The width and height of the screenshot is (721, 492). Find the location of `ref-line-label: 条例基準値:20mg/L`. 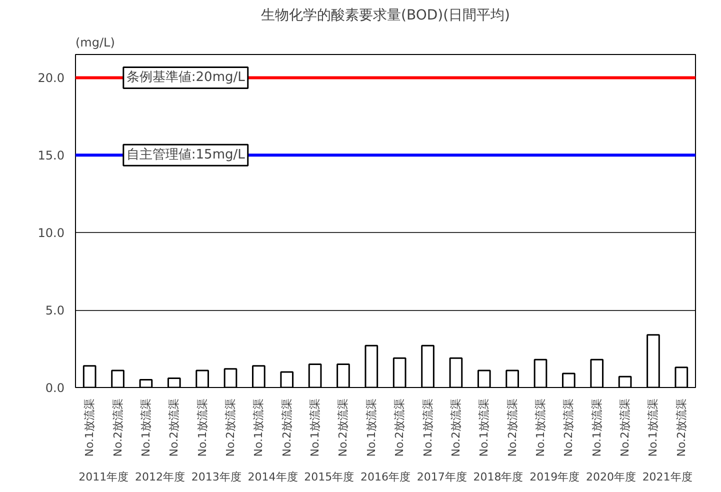

ref-line-label: 条例基準値:20mg/L is located at coordinates (186, 78).